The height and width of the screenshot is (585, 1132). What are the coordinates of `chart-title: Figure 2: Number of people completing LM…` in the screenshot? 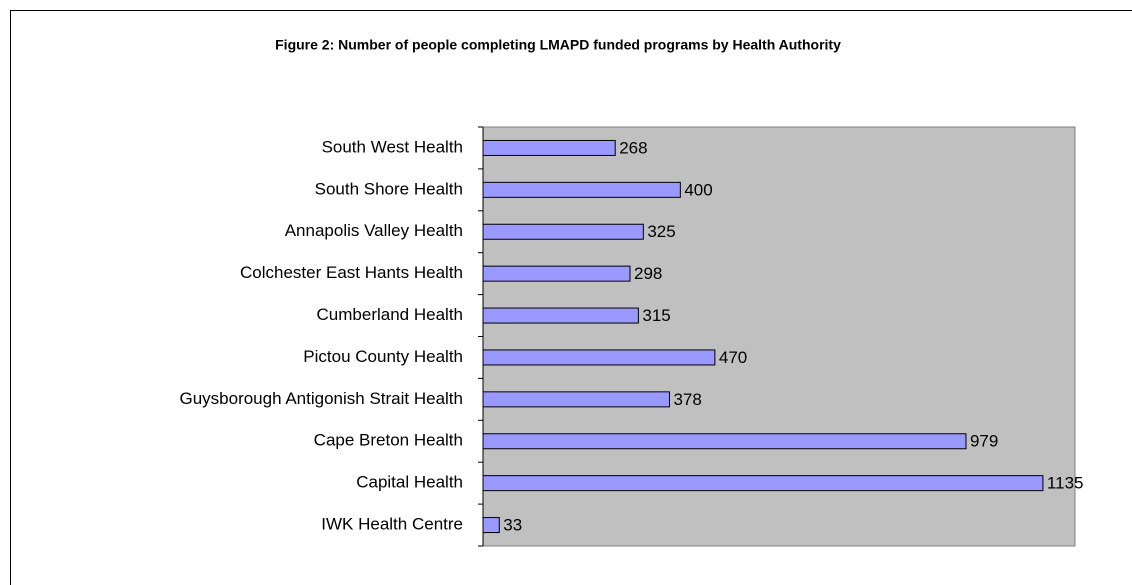 It's located at (558, 45).